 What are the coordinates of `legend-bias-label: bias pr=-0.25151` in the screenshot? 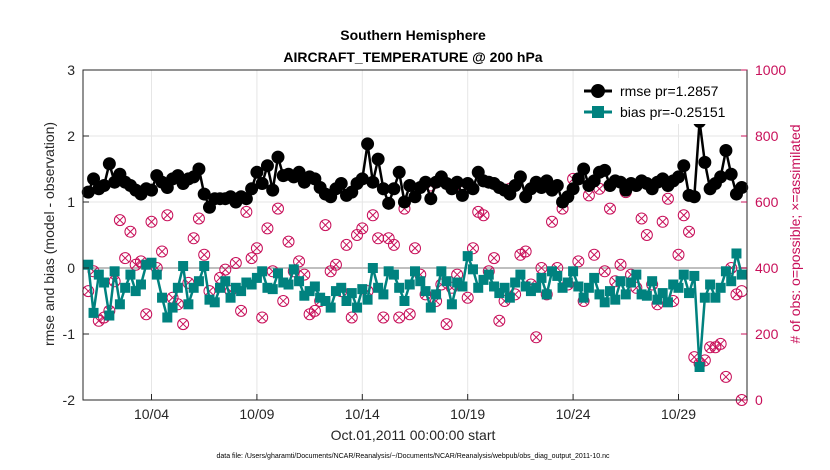 It's located at (673, 112).